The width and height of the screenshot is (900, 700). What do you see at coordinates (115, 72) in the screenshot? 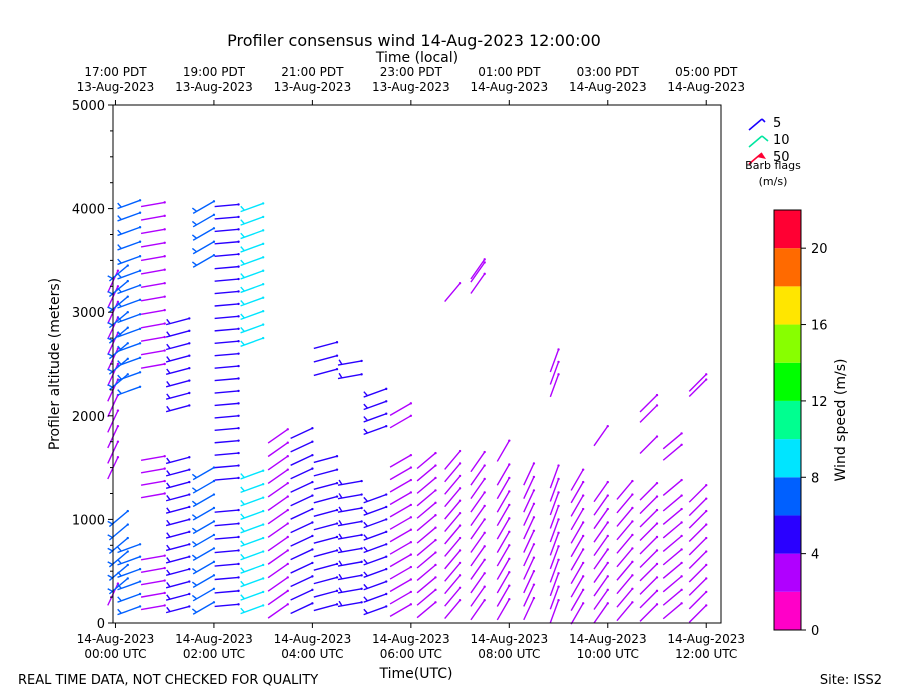
I see `top-tick-time: 17:00 PDT` at bounding box center [115, 72].